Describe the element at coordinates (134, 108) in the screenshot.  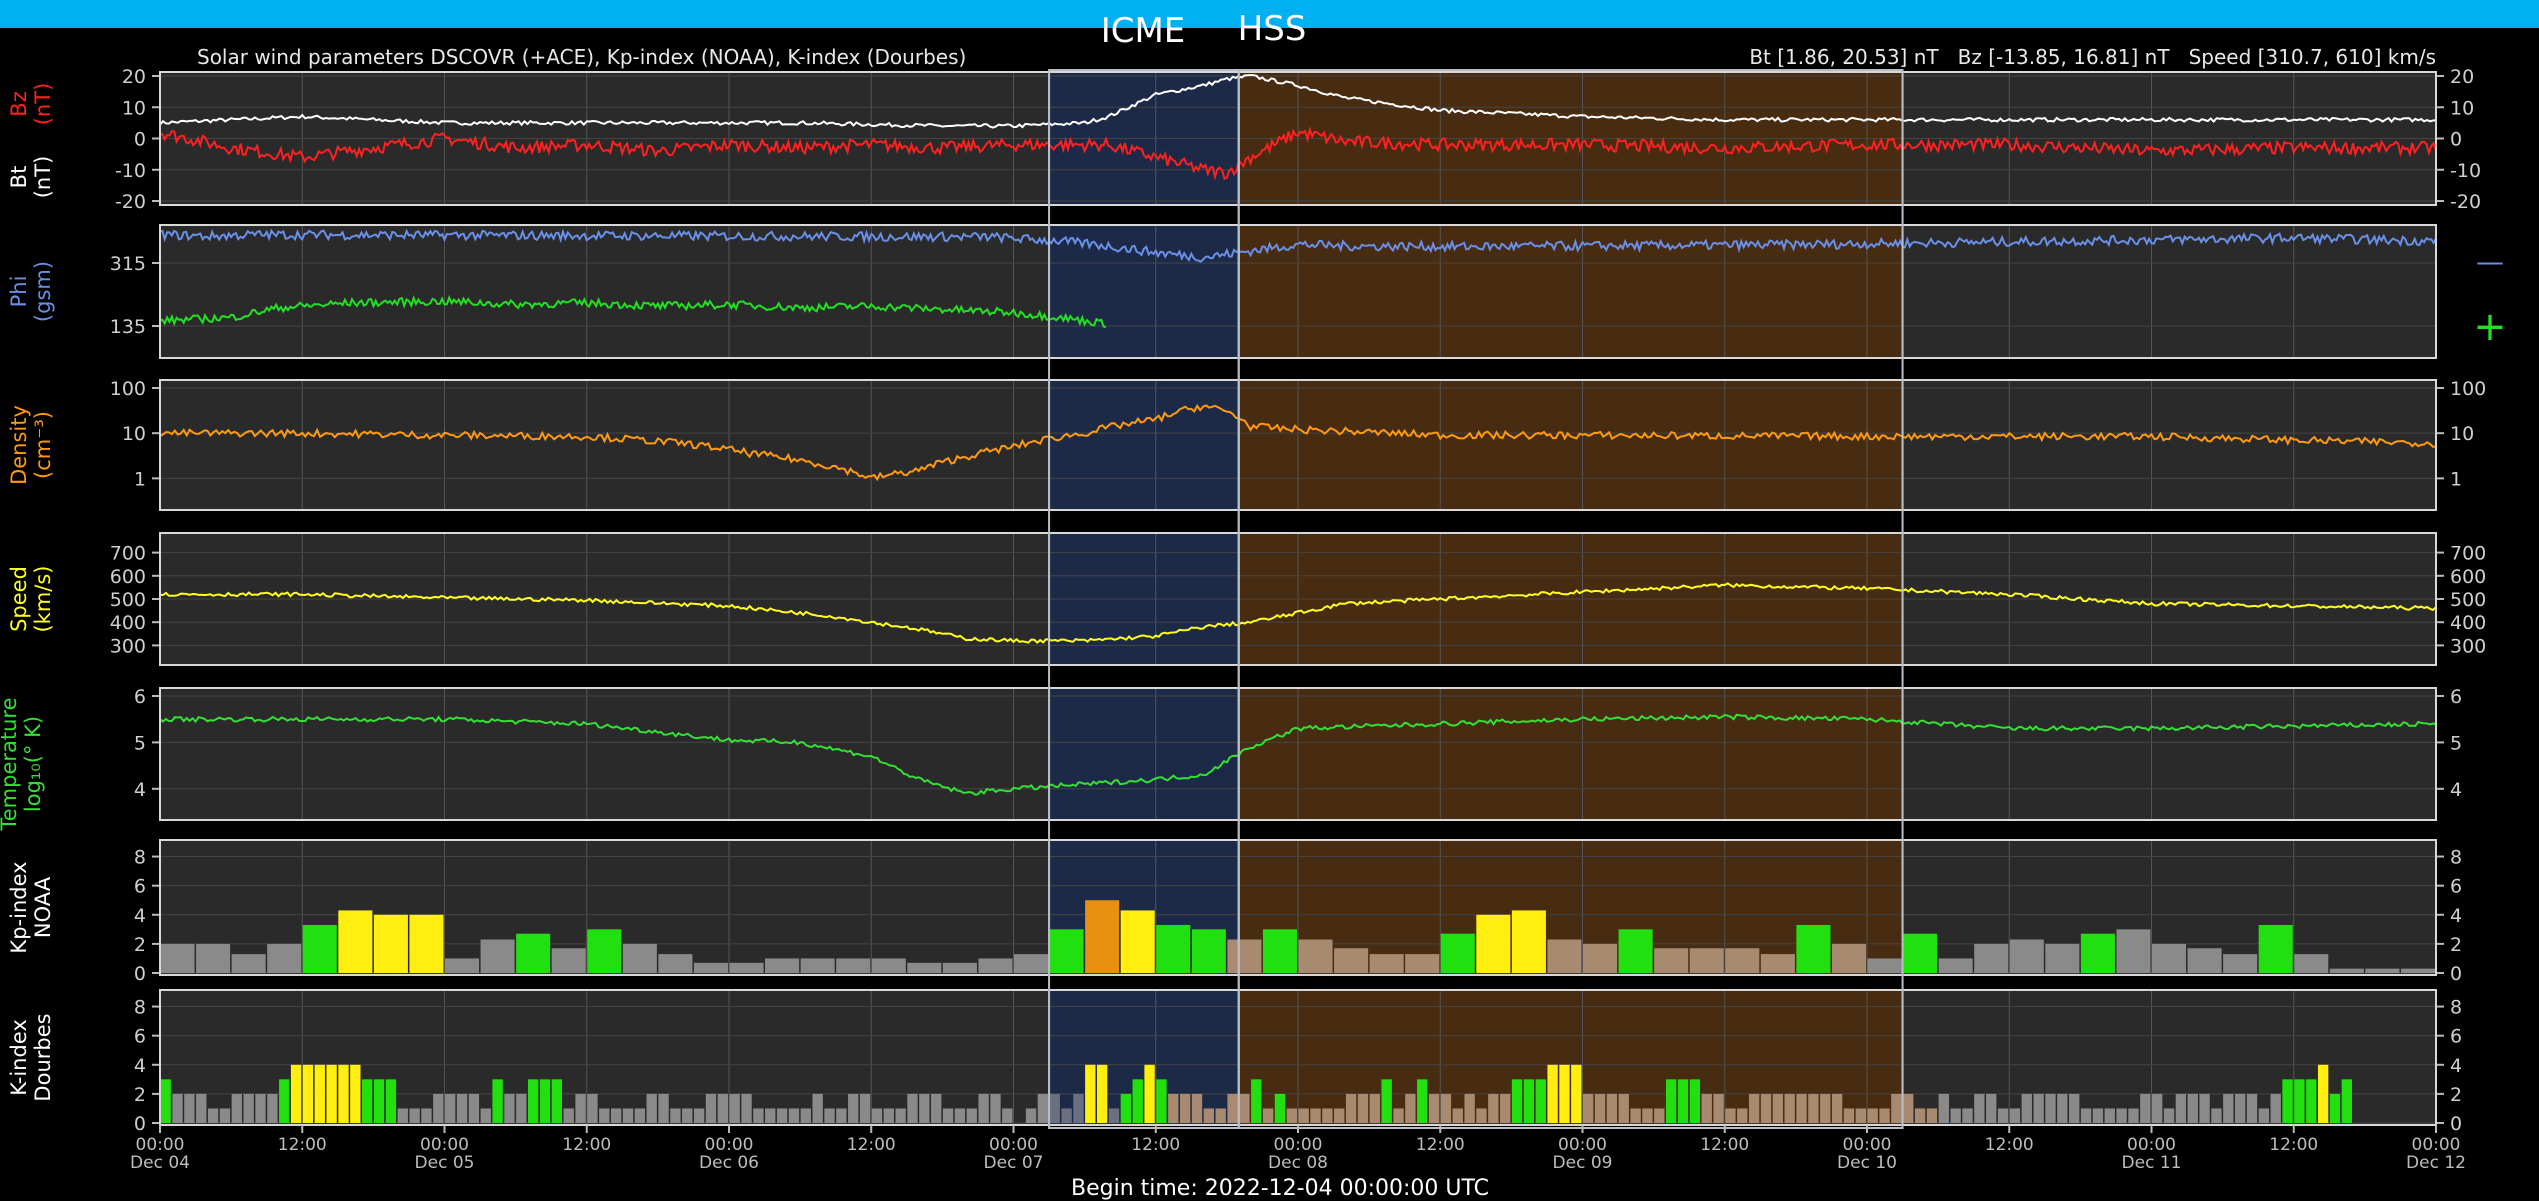
I see `ytick-label-left: 10` at that location.